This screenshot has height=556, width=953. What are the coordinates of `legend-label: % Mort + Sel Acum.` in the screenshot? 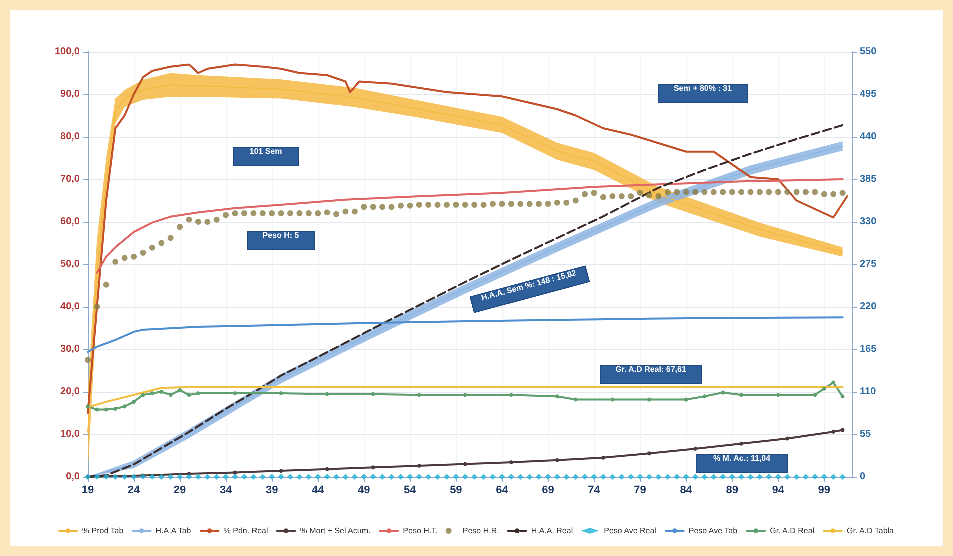 It's located at (335, 531).